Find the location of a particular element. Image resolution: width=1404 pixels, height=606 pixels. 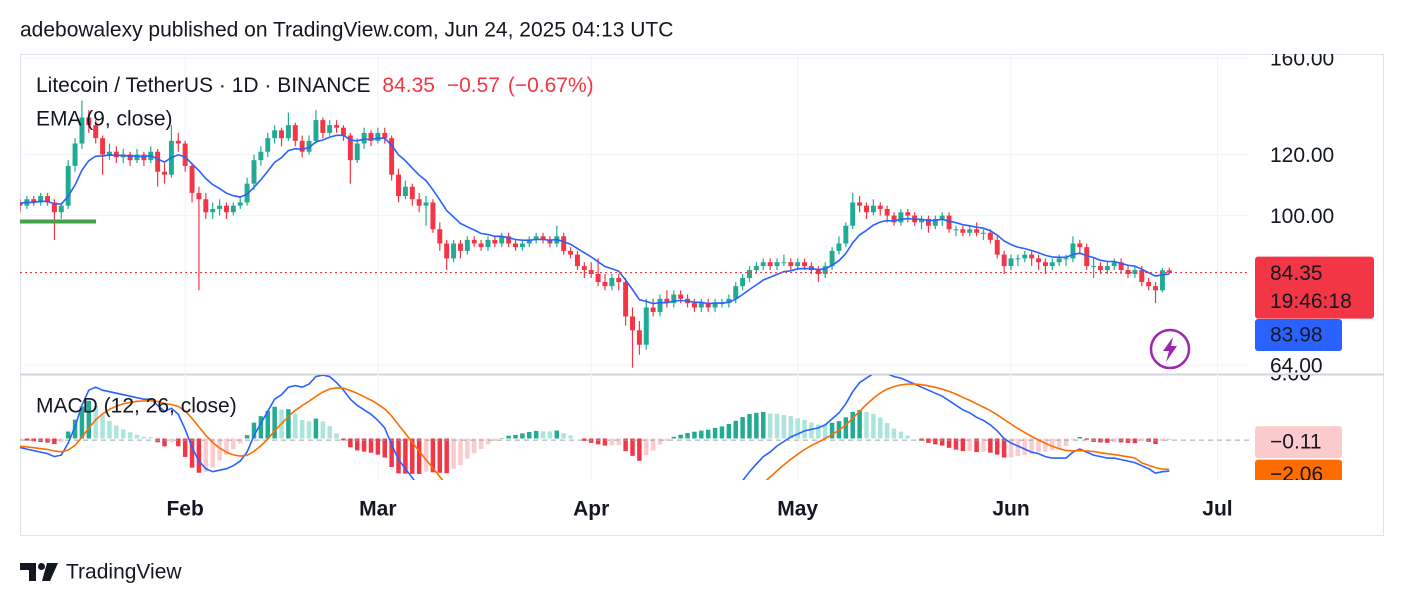

alert-bolt is located at coordinates (1170, 349).